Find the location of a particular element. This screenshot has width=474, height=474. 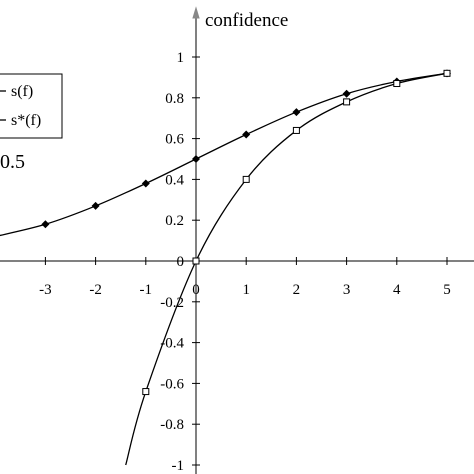

x-tick-label: -3 is located at coordinates (45, 290).